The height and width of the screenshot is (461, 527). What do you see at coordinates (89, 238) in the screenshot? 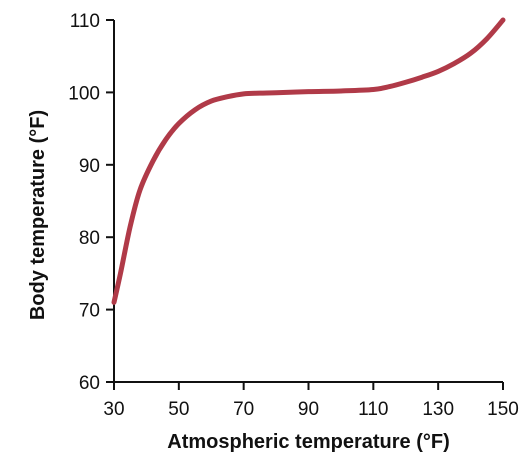
I see `y-tick-label: 80` at bounding box center [89, 238].